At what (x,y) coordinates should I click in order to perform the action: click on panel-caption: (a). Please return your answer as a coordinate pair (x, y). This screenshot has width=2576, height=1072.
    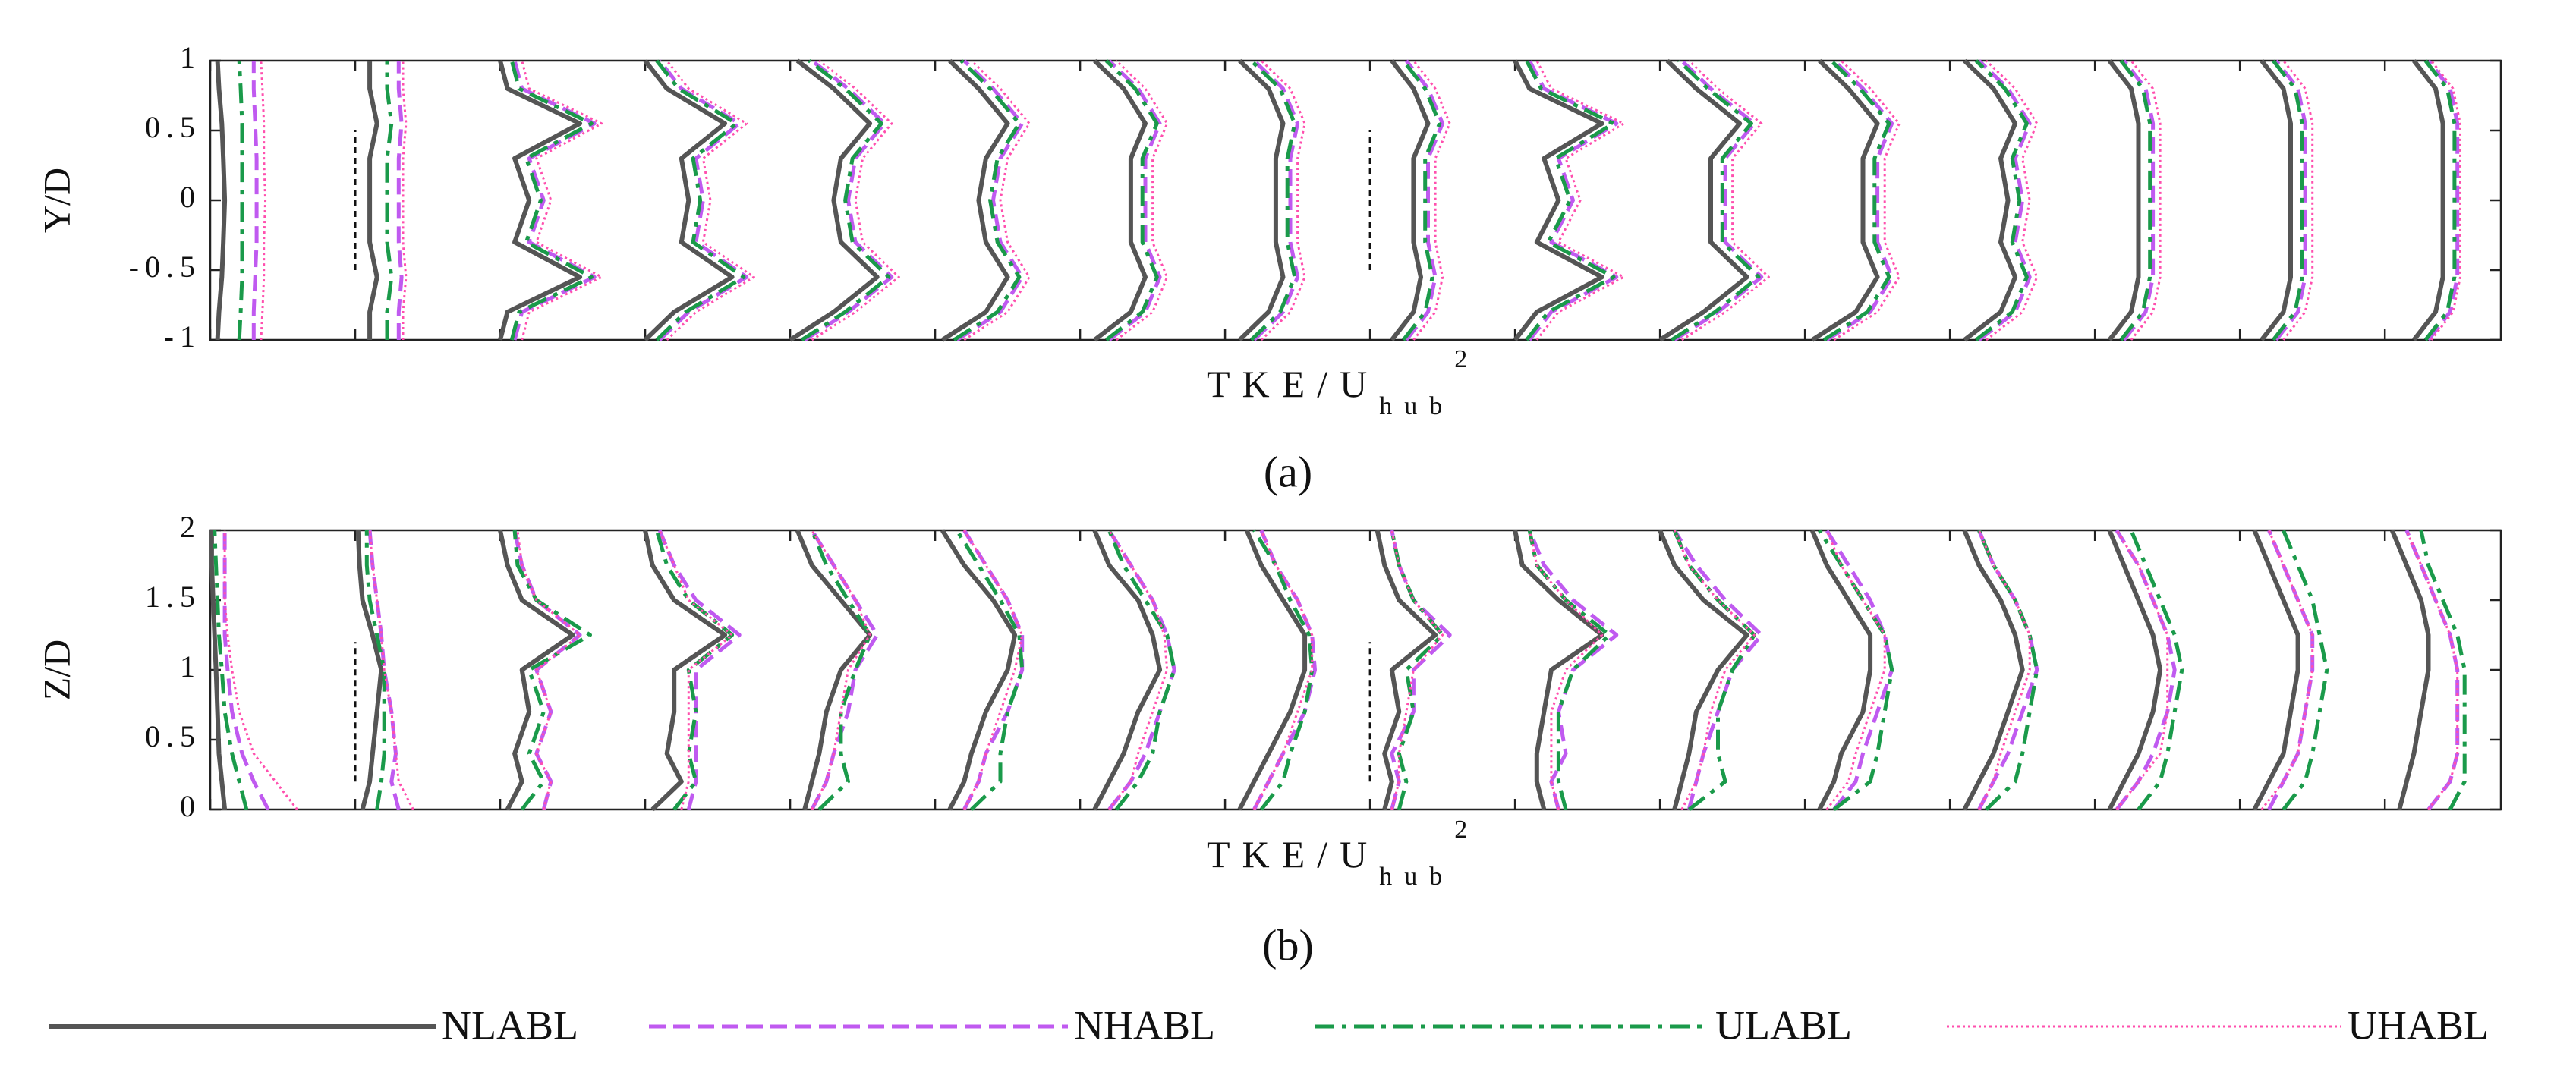
    Looking at the image, I should click on (1288, 472).